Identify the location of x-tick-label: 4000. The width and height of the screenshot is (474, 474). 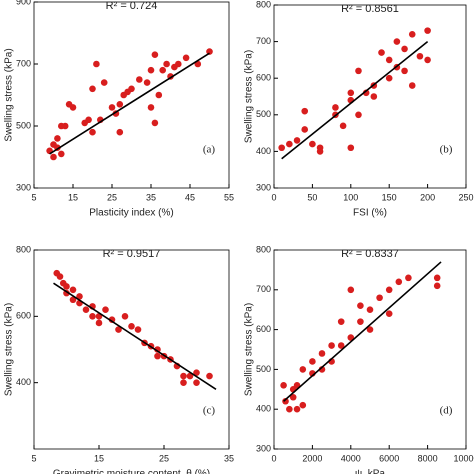
(351, 458).